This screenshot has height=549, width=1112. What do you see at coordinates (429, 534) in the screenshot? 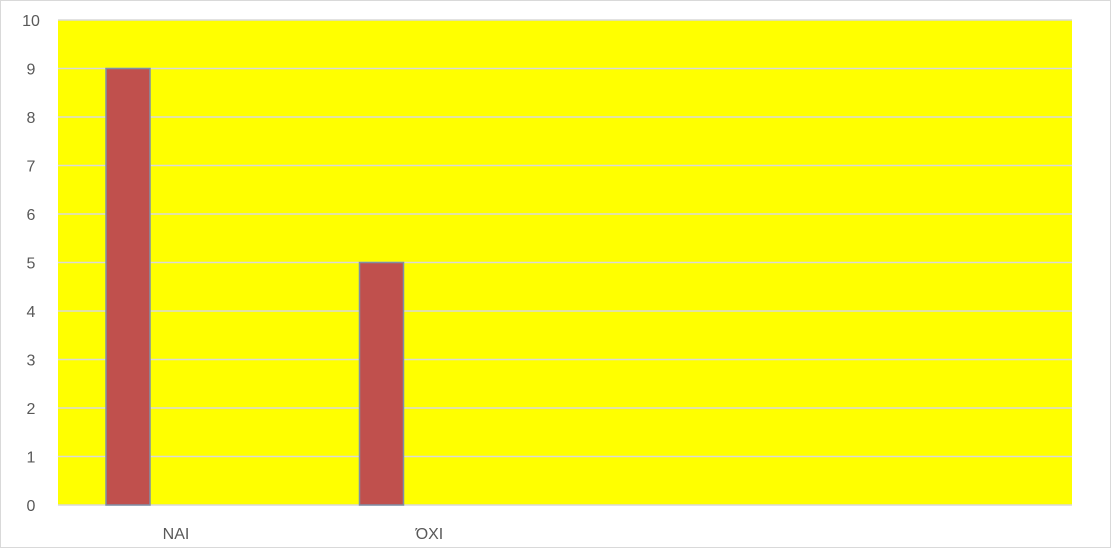
I see `x-tick-label: ΌΧΙ` at bounding box center [429, 534].